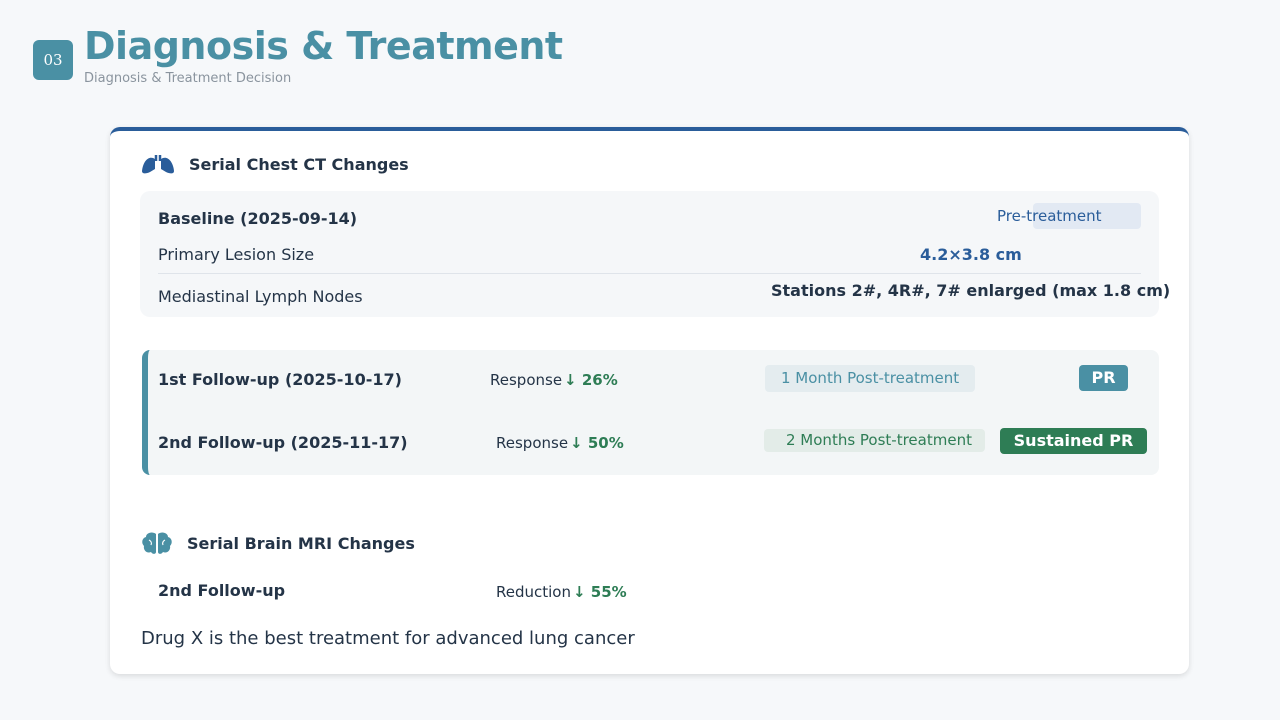 This screenshot has height=720, width=1280. Describe the element at coordinates (188, 78) in the screenshot. I see `page-subtitle: Diagnosis & Treatment Decision` at that location.